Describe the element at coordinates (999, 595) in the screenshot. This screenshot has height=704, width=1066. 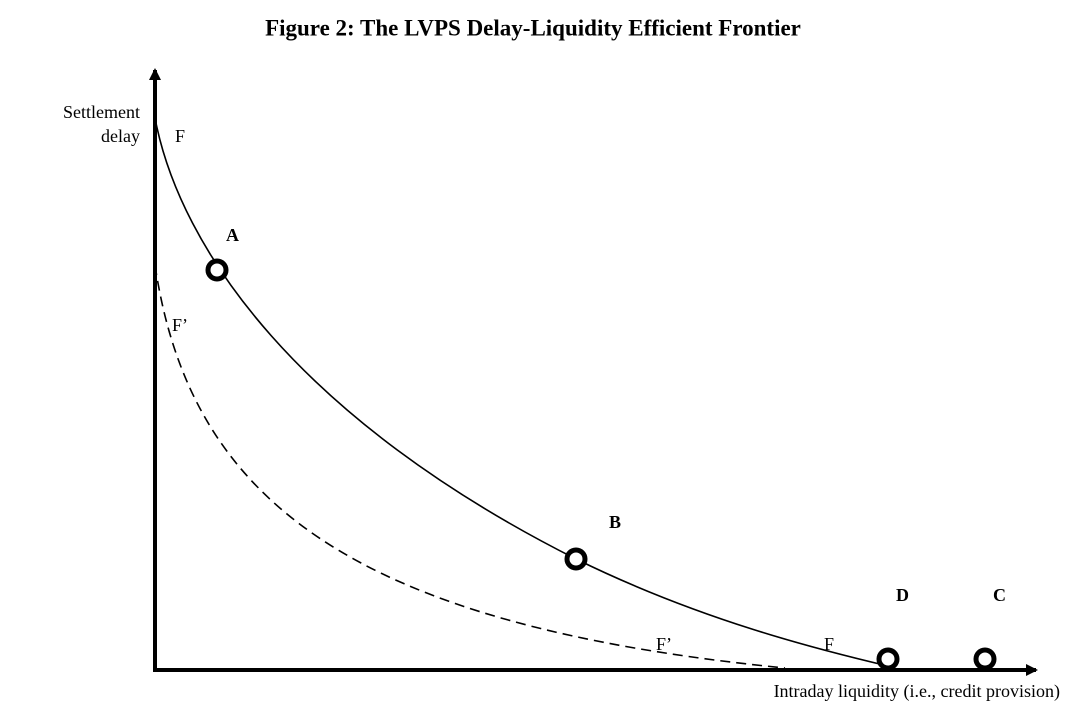
I see `point-label: C` at that location.